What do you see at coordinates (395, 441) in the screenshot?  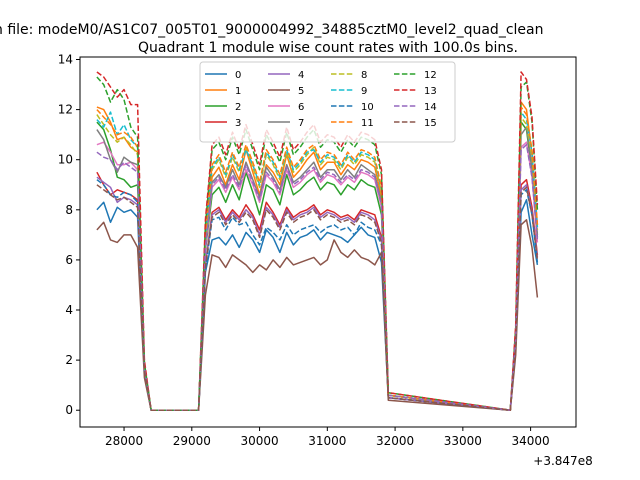 I see `x-tick-label: 32000` at bounding box center [395, 441].